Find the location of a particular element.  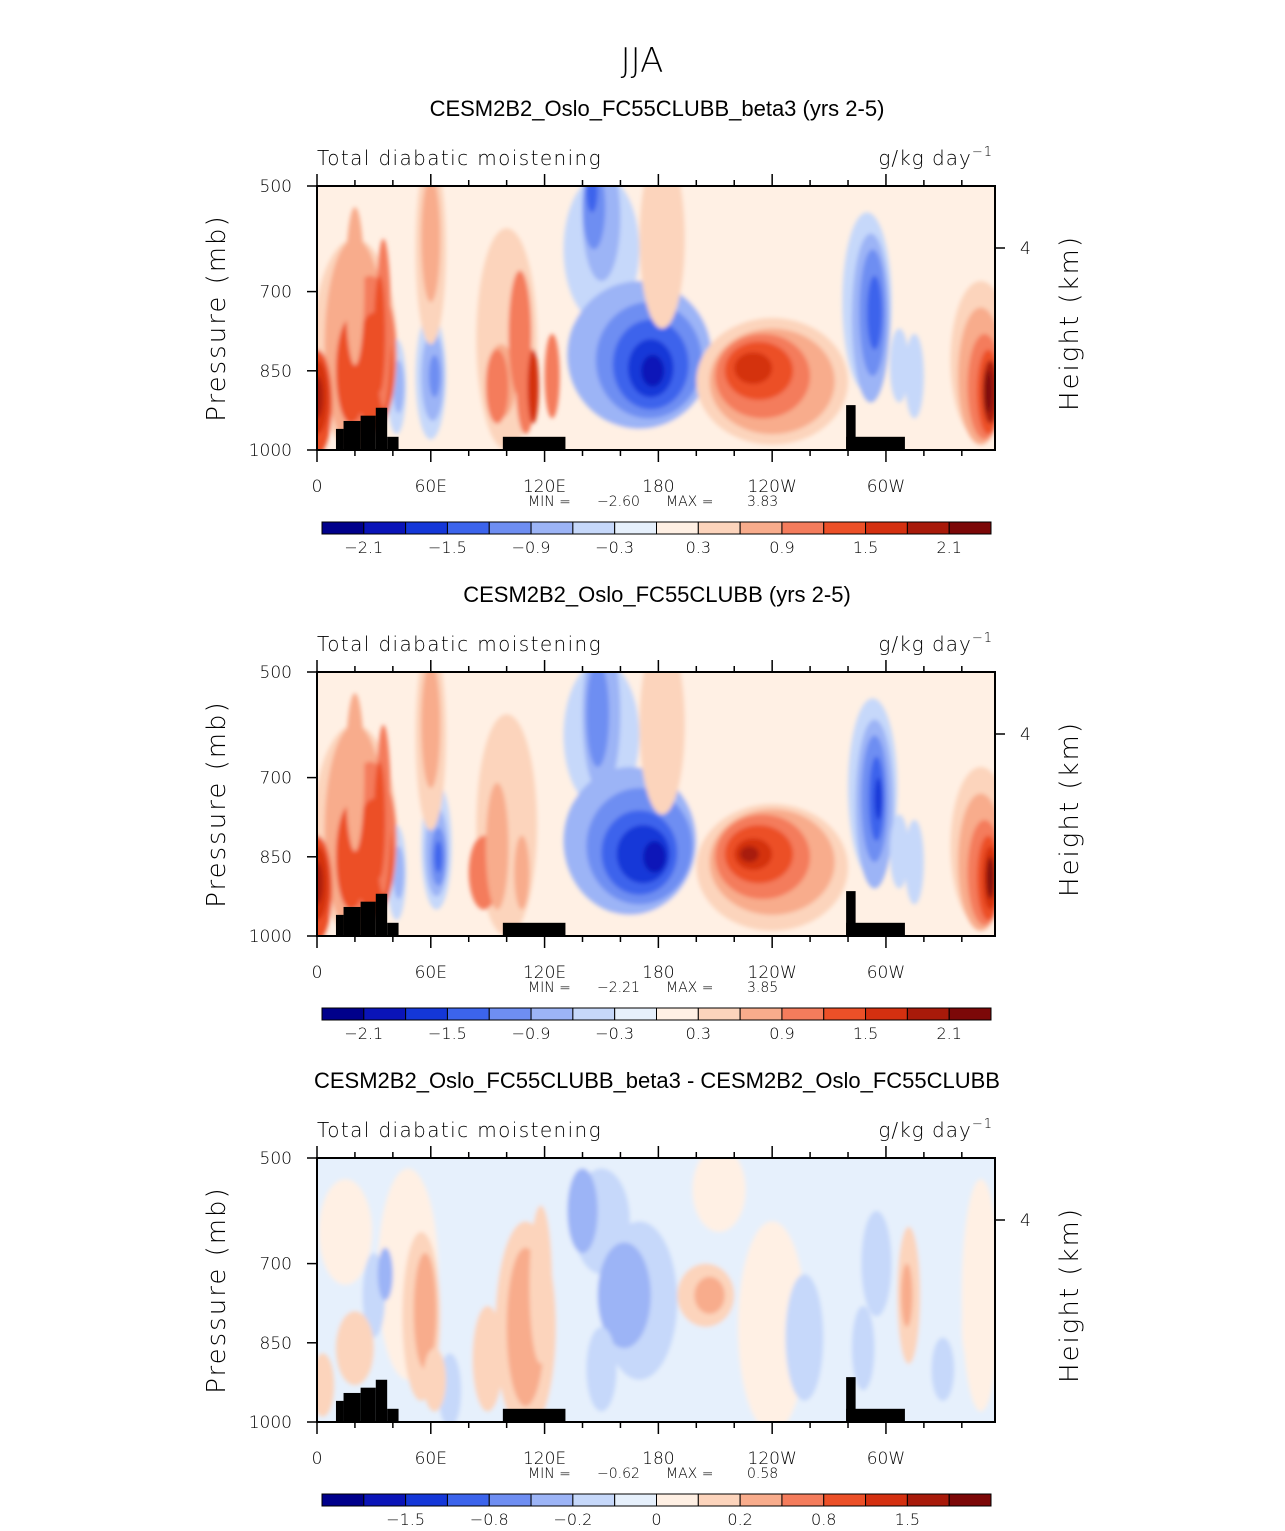

x-tick-label: 120E is located at coordinates (544, 973).